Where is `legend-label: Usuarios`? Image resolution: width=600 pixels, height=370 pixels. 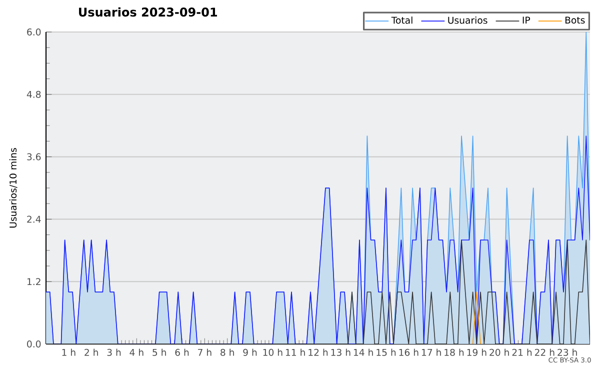
legend-label: Usuarios is located at coordinates (468, 20).